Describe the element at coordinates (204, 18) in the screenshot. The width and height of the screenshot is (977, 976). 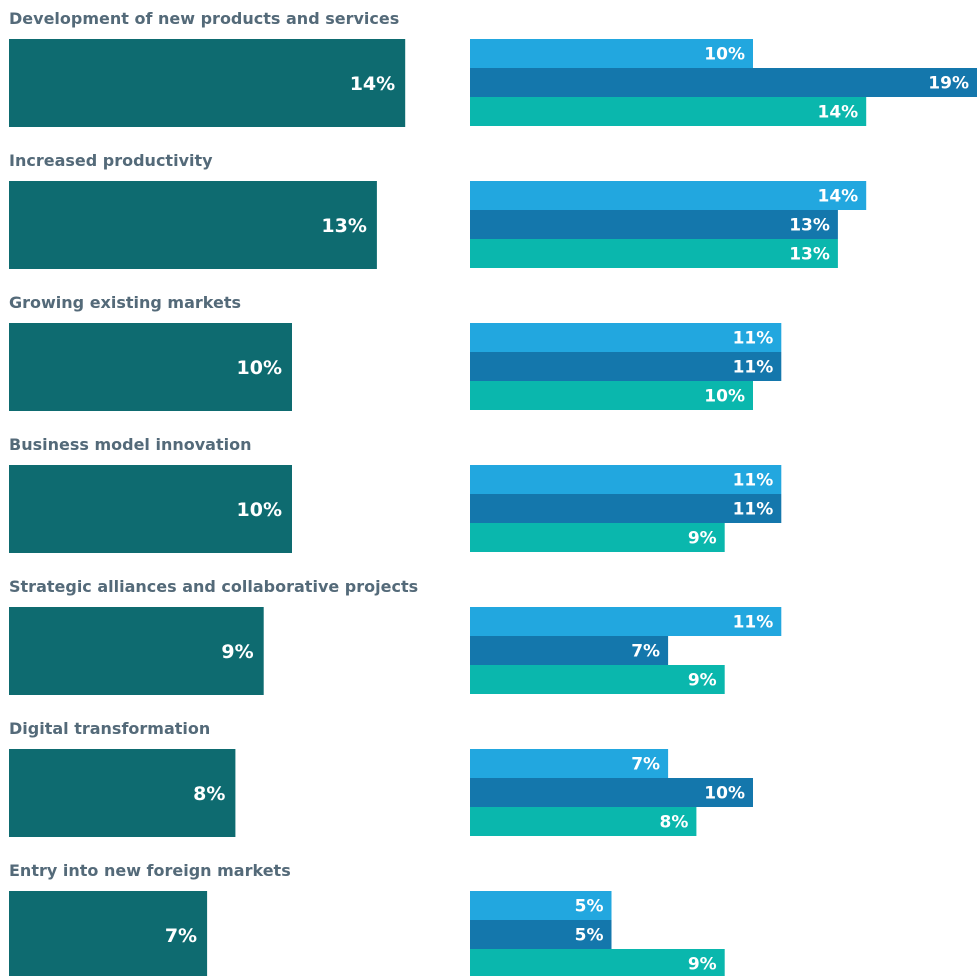
I see `category-label: Development of new products and services` at that location.